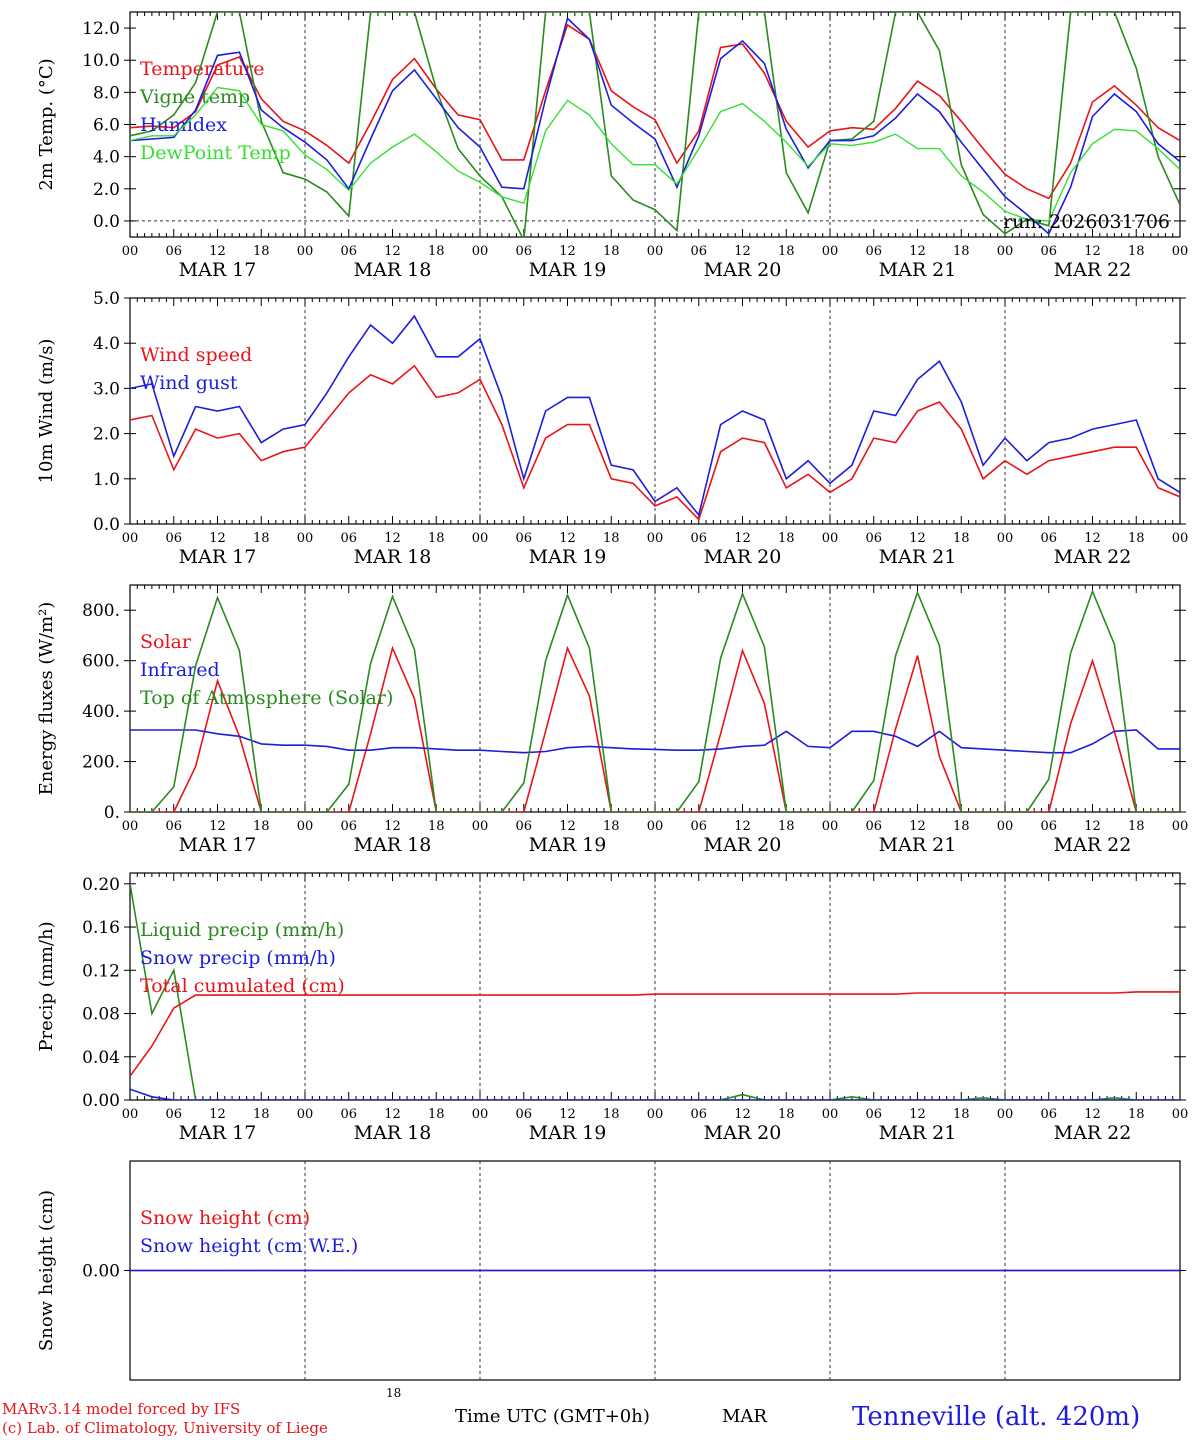 This screenshot has height=1440, width=1194. What do you see at coordinates (183, 125) in the screenshot?
I see `legend-entry: Humidex` at bounding box center [183, 125].